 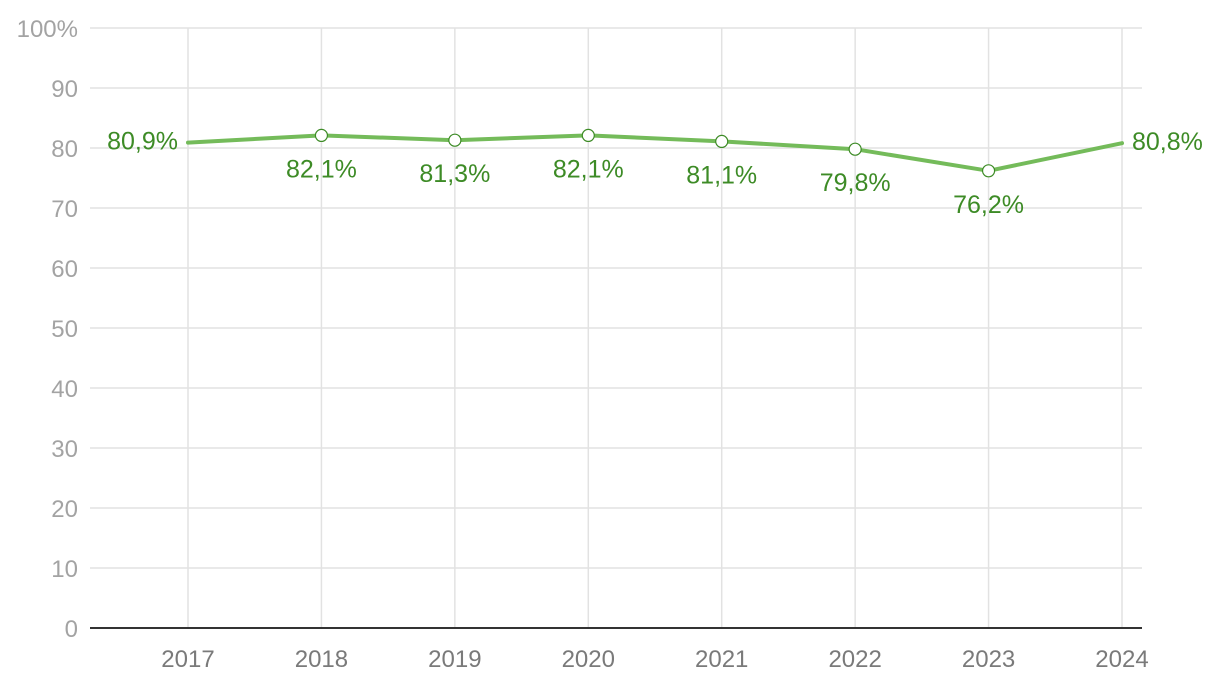 What do you see at coordinates (64, 209) in the screenshot?
I see `y-tick-label: 70` at bounding box center [64, 209].